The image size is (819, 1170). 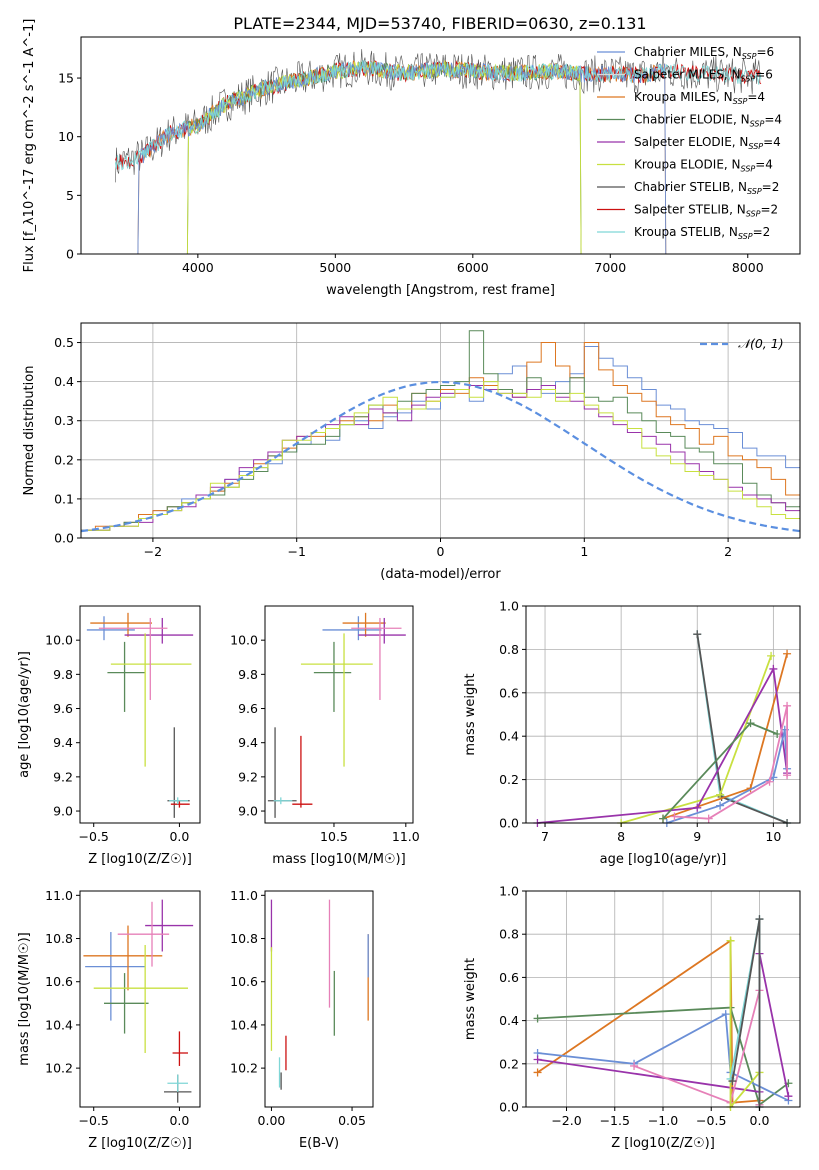 What do you see at coordinates (440, 574) in the screenshot?
I see `x-axis-label: (data-model)/error` at bounding box center [440, 574].